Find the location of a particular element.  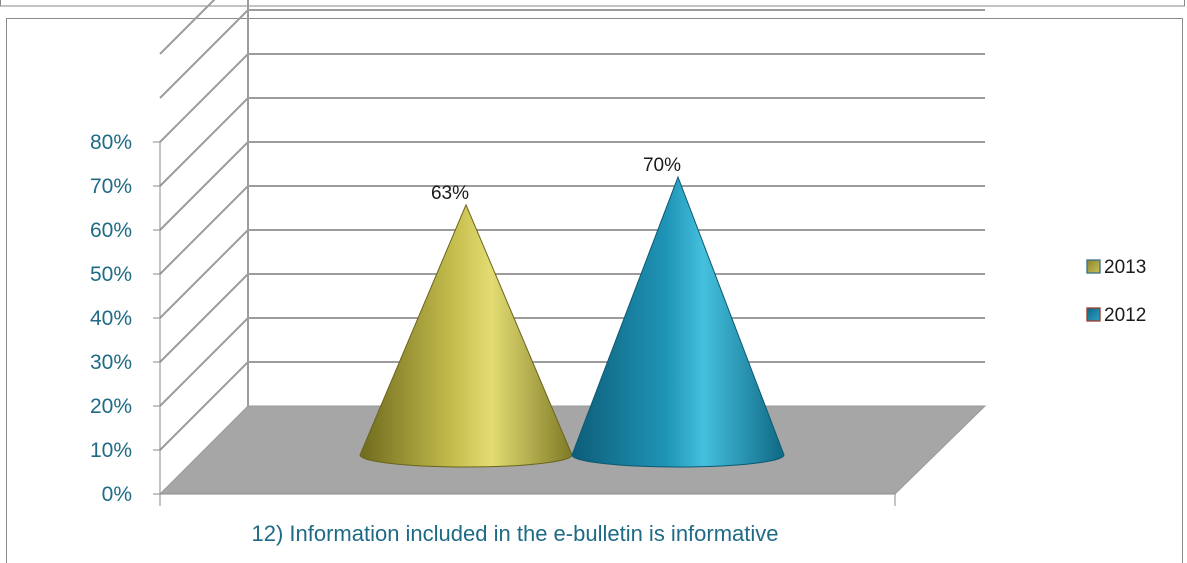

y-tick-label: 80% is located at coordinates (111, 142).